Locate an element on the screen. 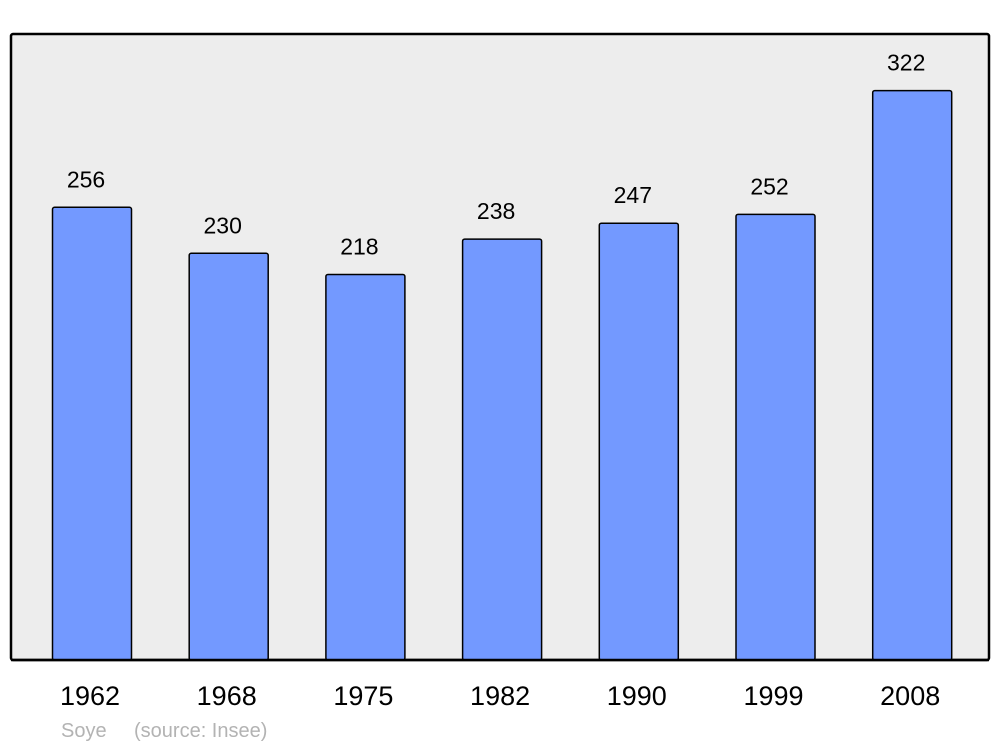 This screenshot has width=1000, height=747. bar-2008 is located at coordinates (912, 375).